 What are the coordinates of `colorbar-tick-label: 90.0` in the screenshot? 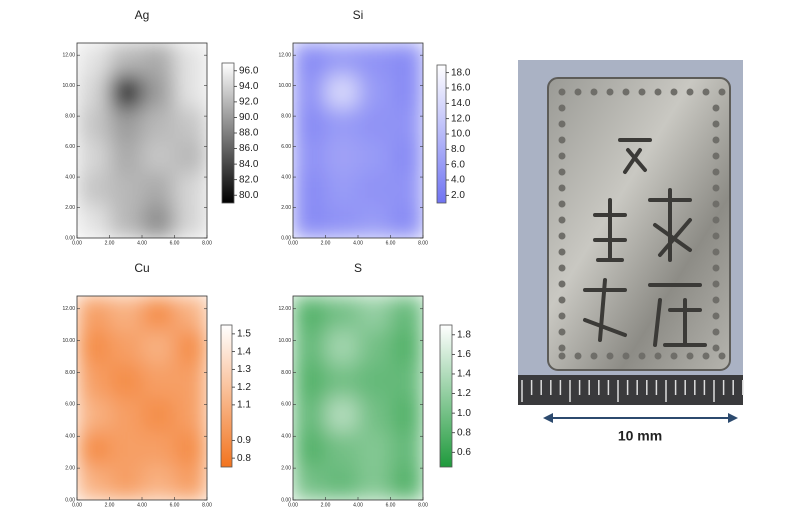 It's located at (249, 117).